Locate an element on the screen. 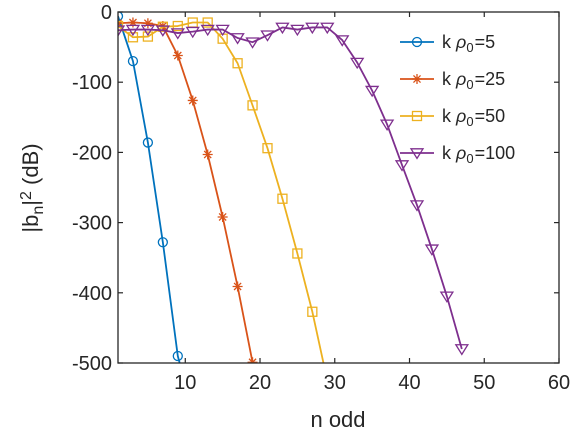 This screenshot has height=436, width=581. y-tick-label: 0 is located at coordinates (106, 13).